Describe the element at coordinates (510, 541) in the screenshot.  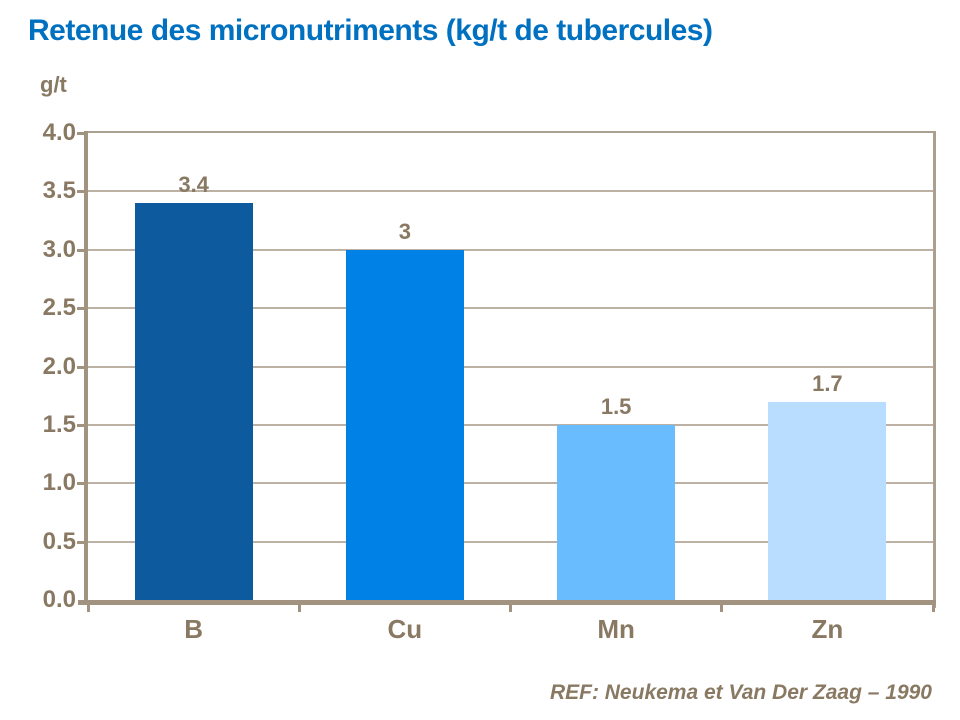
I see `gridline-0.5` at that location.